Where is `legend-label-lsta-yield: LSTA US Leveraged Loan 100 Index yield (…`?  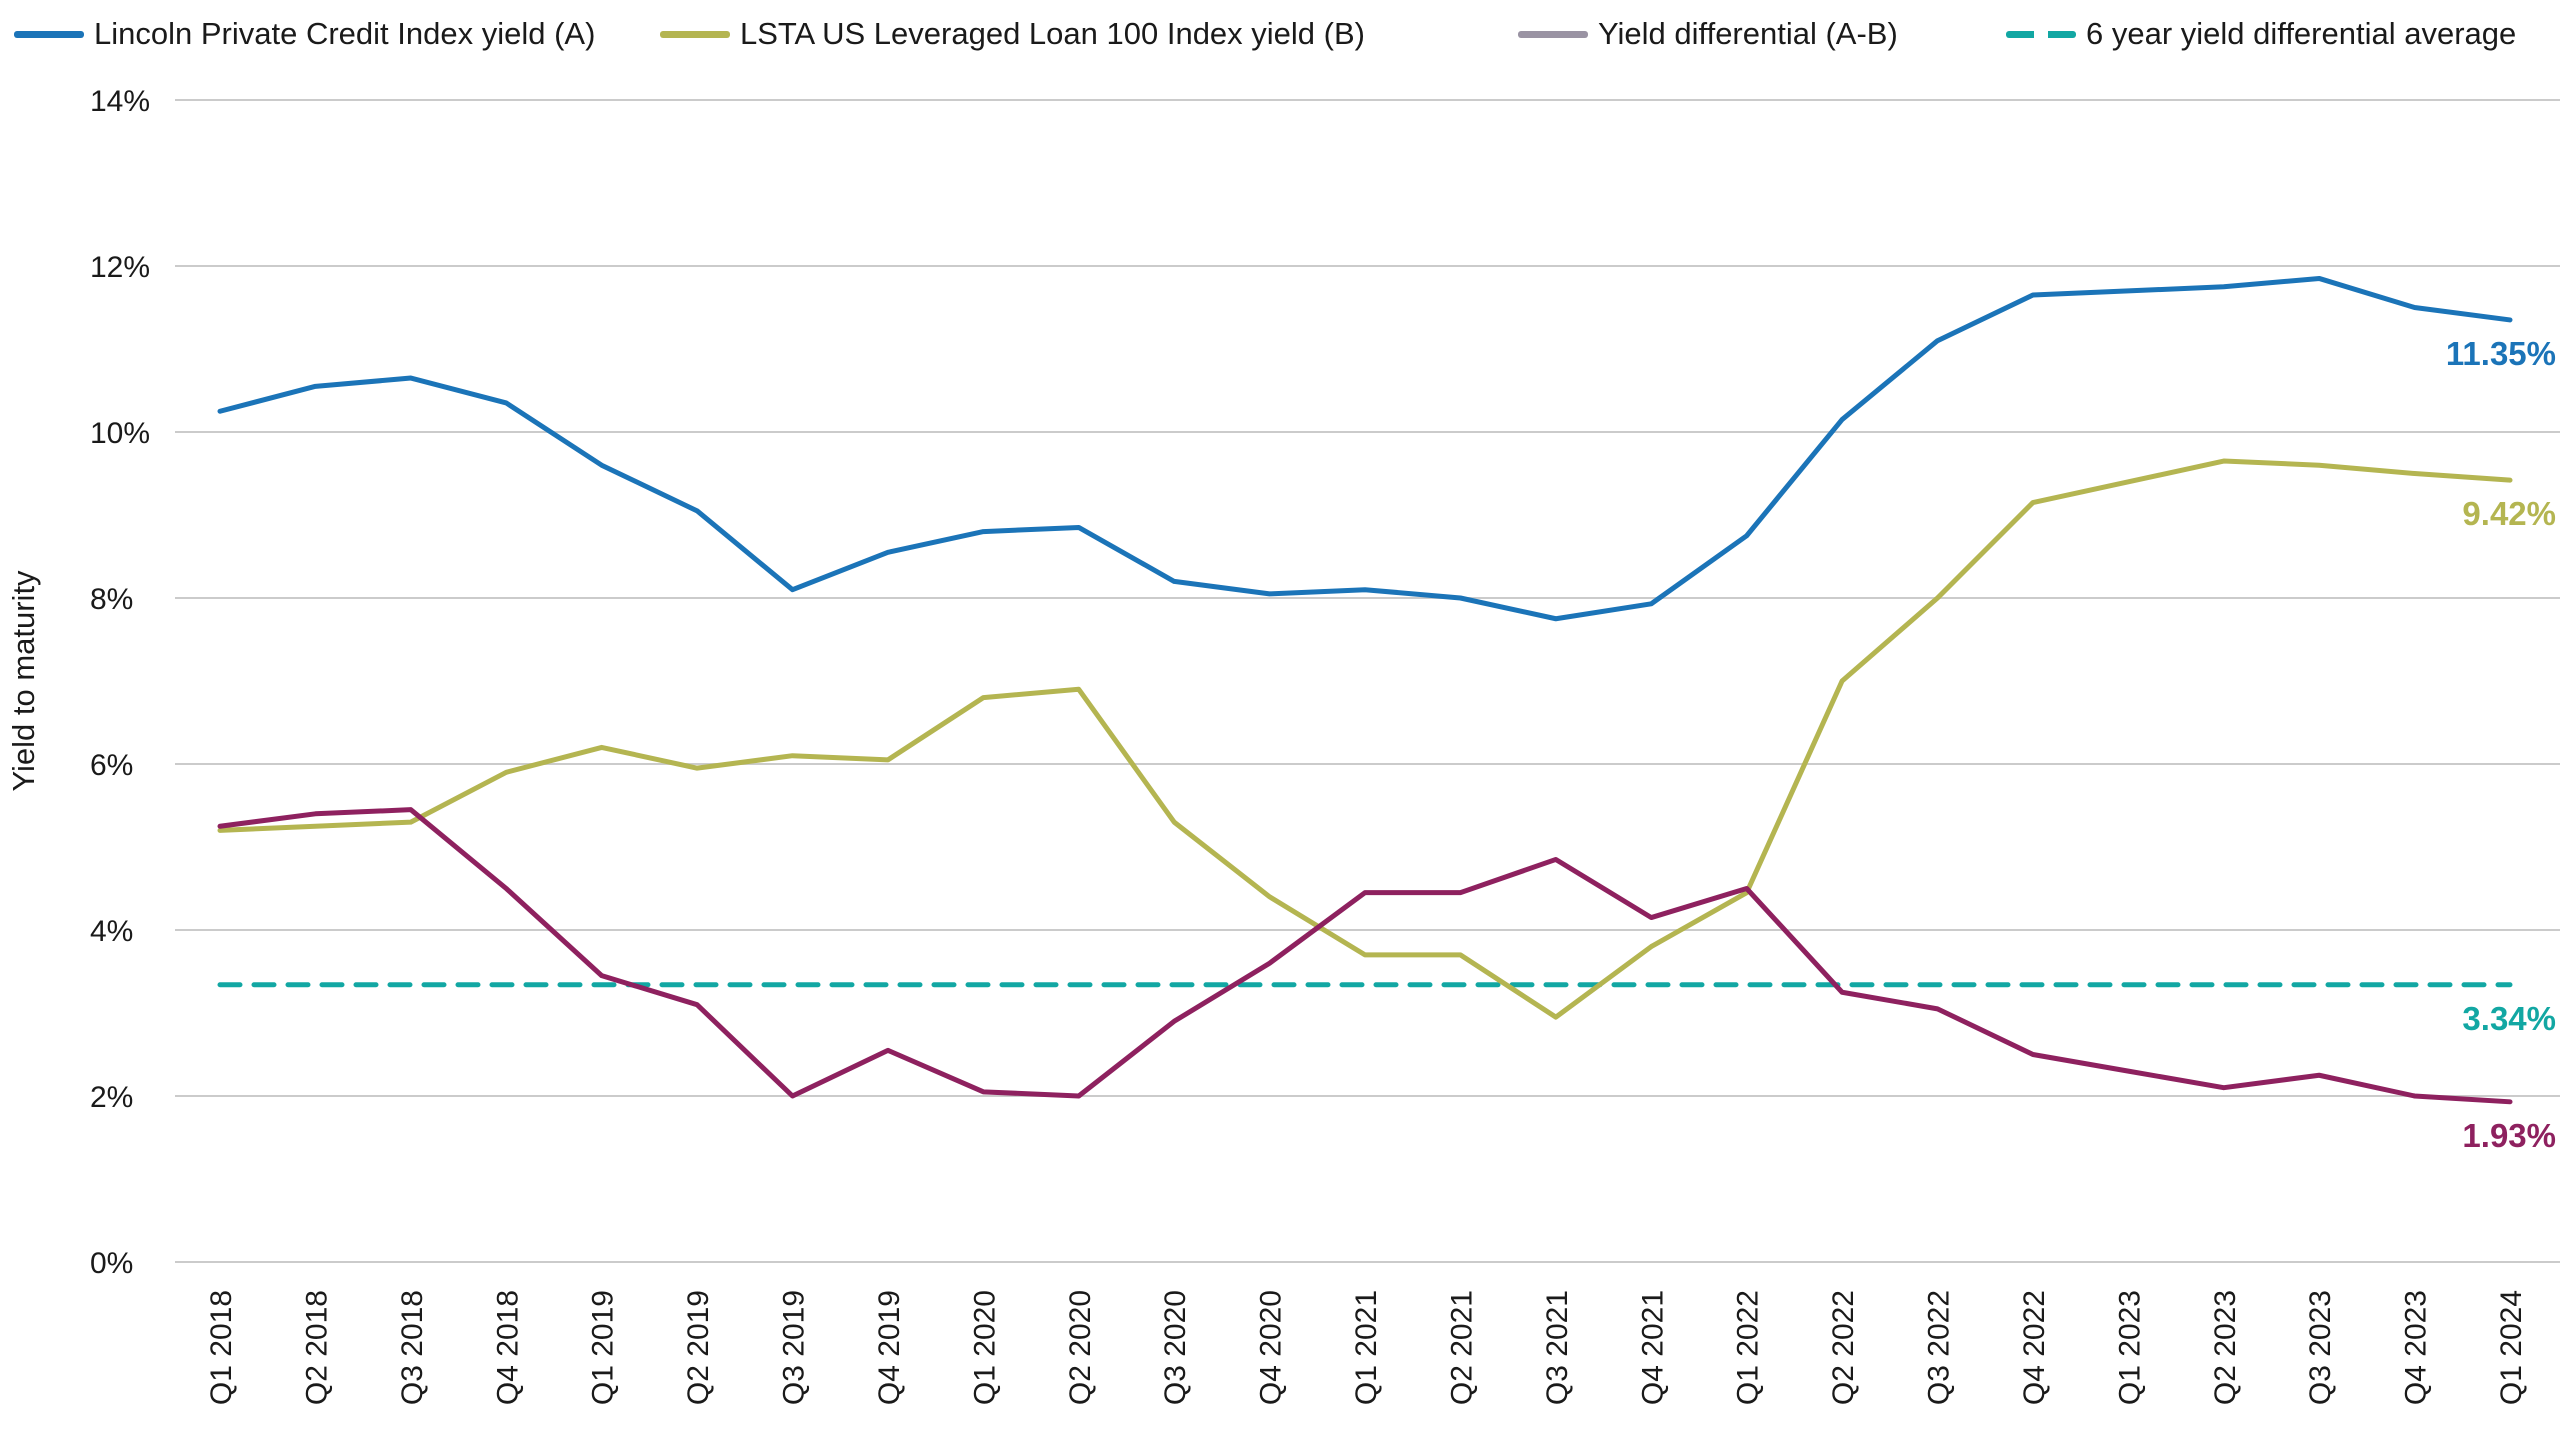 legend-label-lsta-yield: LSTA US Leveraged Loan 100 Index yield (… is located at coordinates (1052, 33).